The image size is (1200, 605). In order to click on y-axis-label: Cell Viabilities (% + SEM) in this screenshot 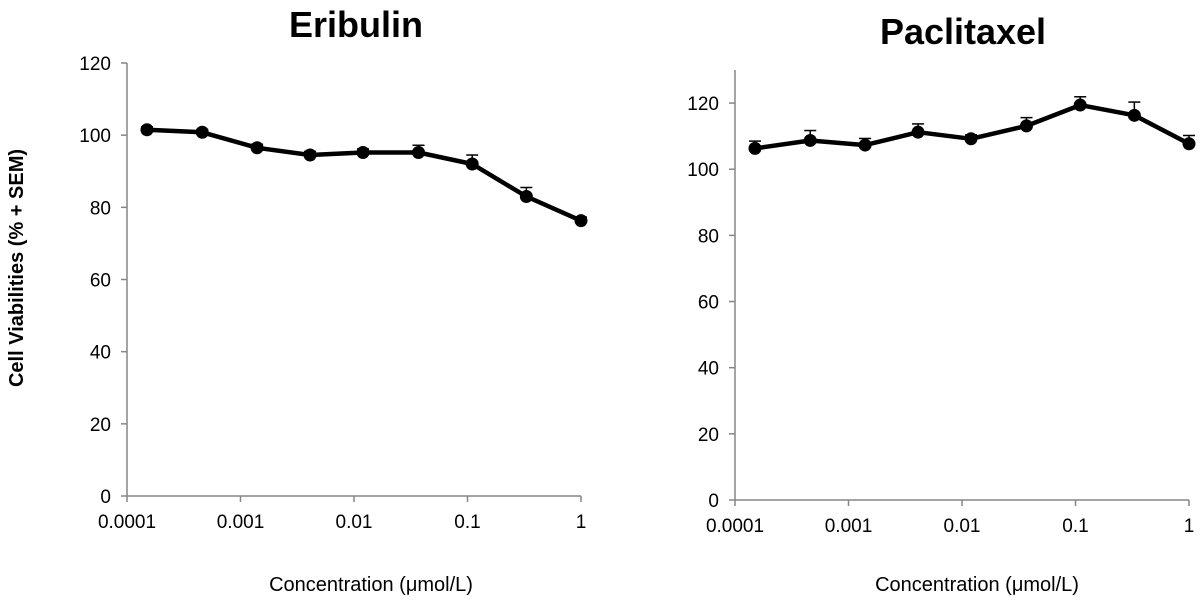, I will do `click(17, 268)`.